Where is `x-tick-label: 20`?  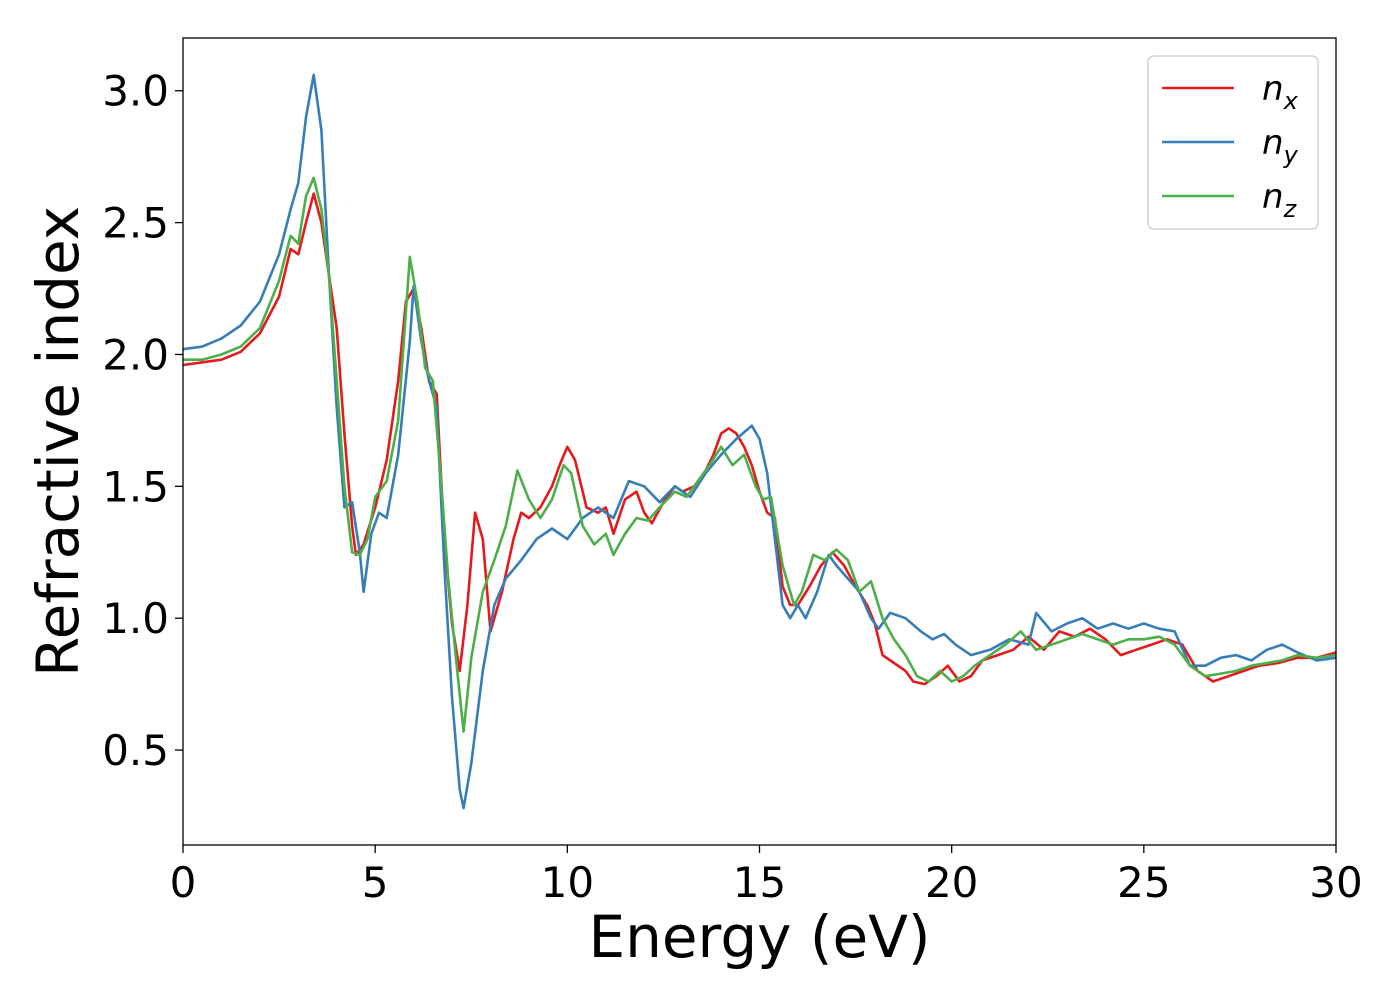
x-tick-label: 20 is located at coordinates (951, 882).